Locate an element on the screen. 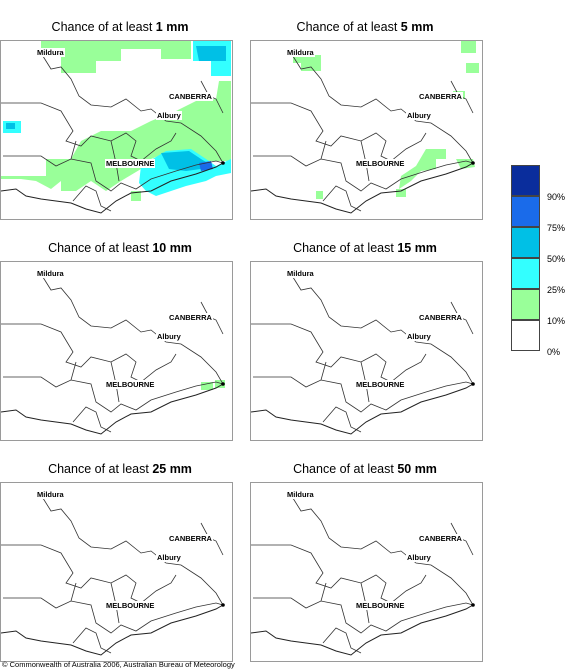 This screenshot has width=570, height=671. panel-title: Chance of at least 15 mm is located at coordinates (365, 248).